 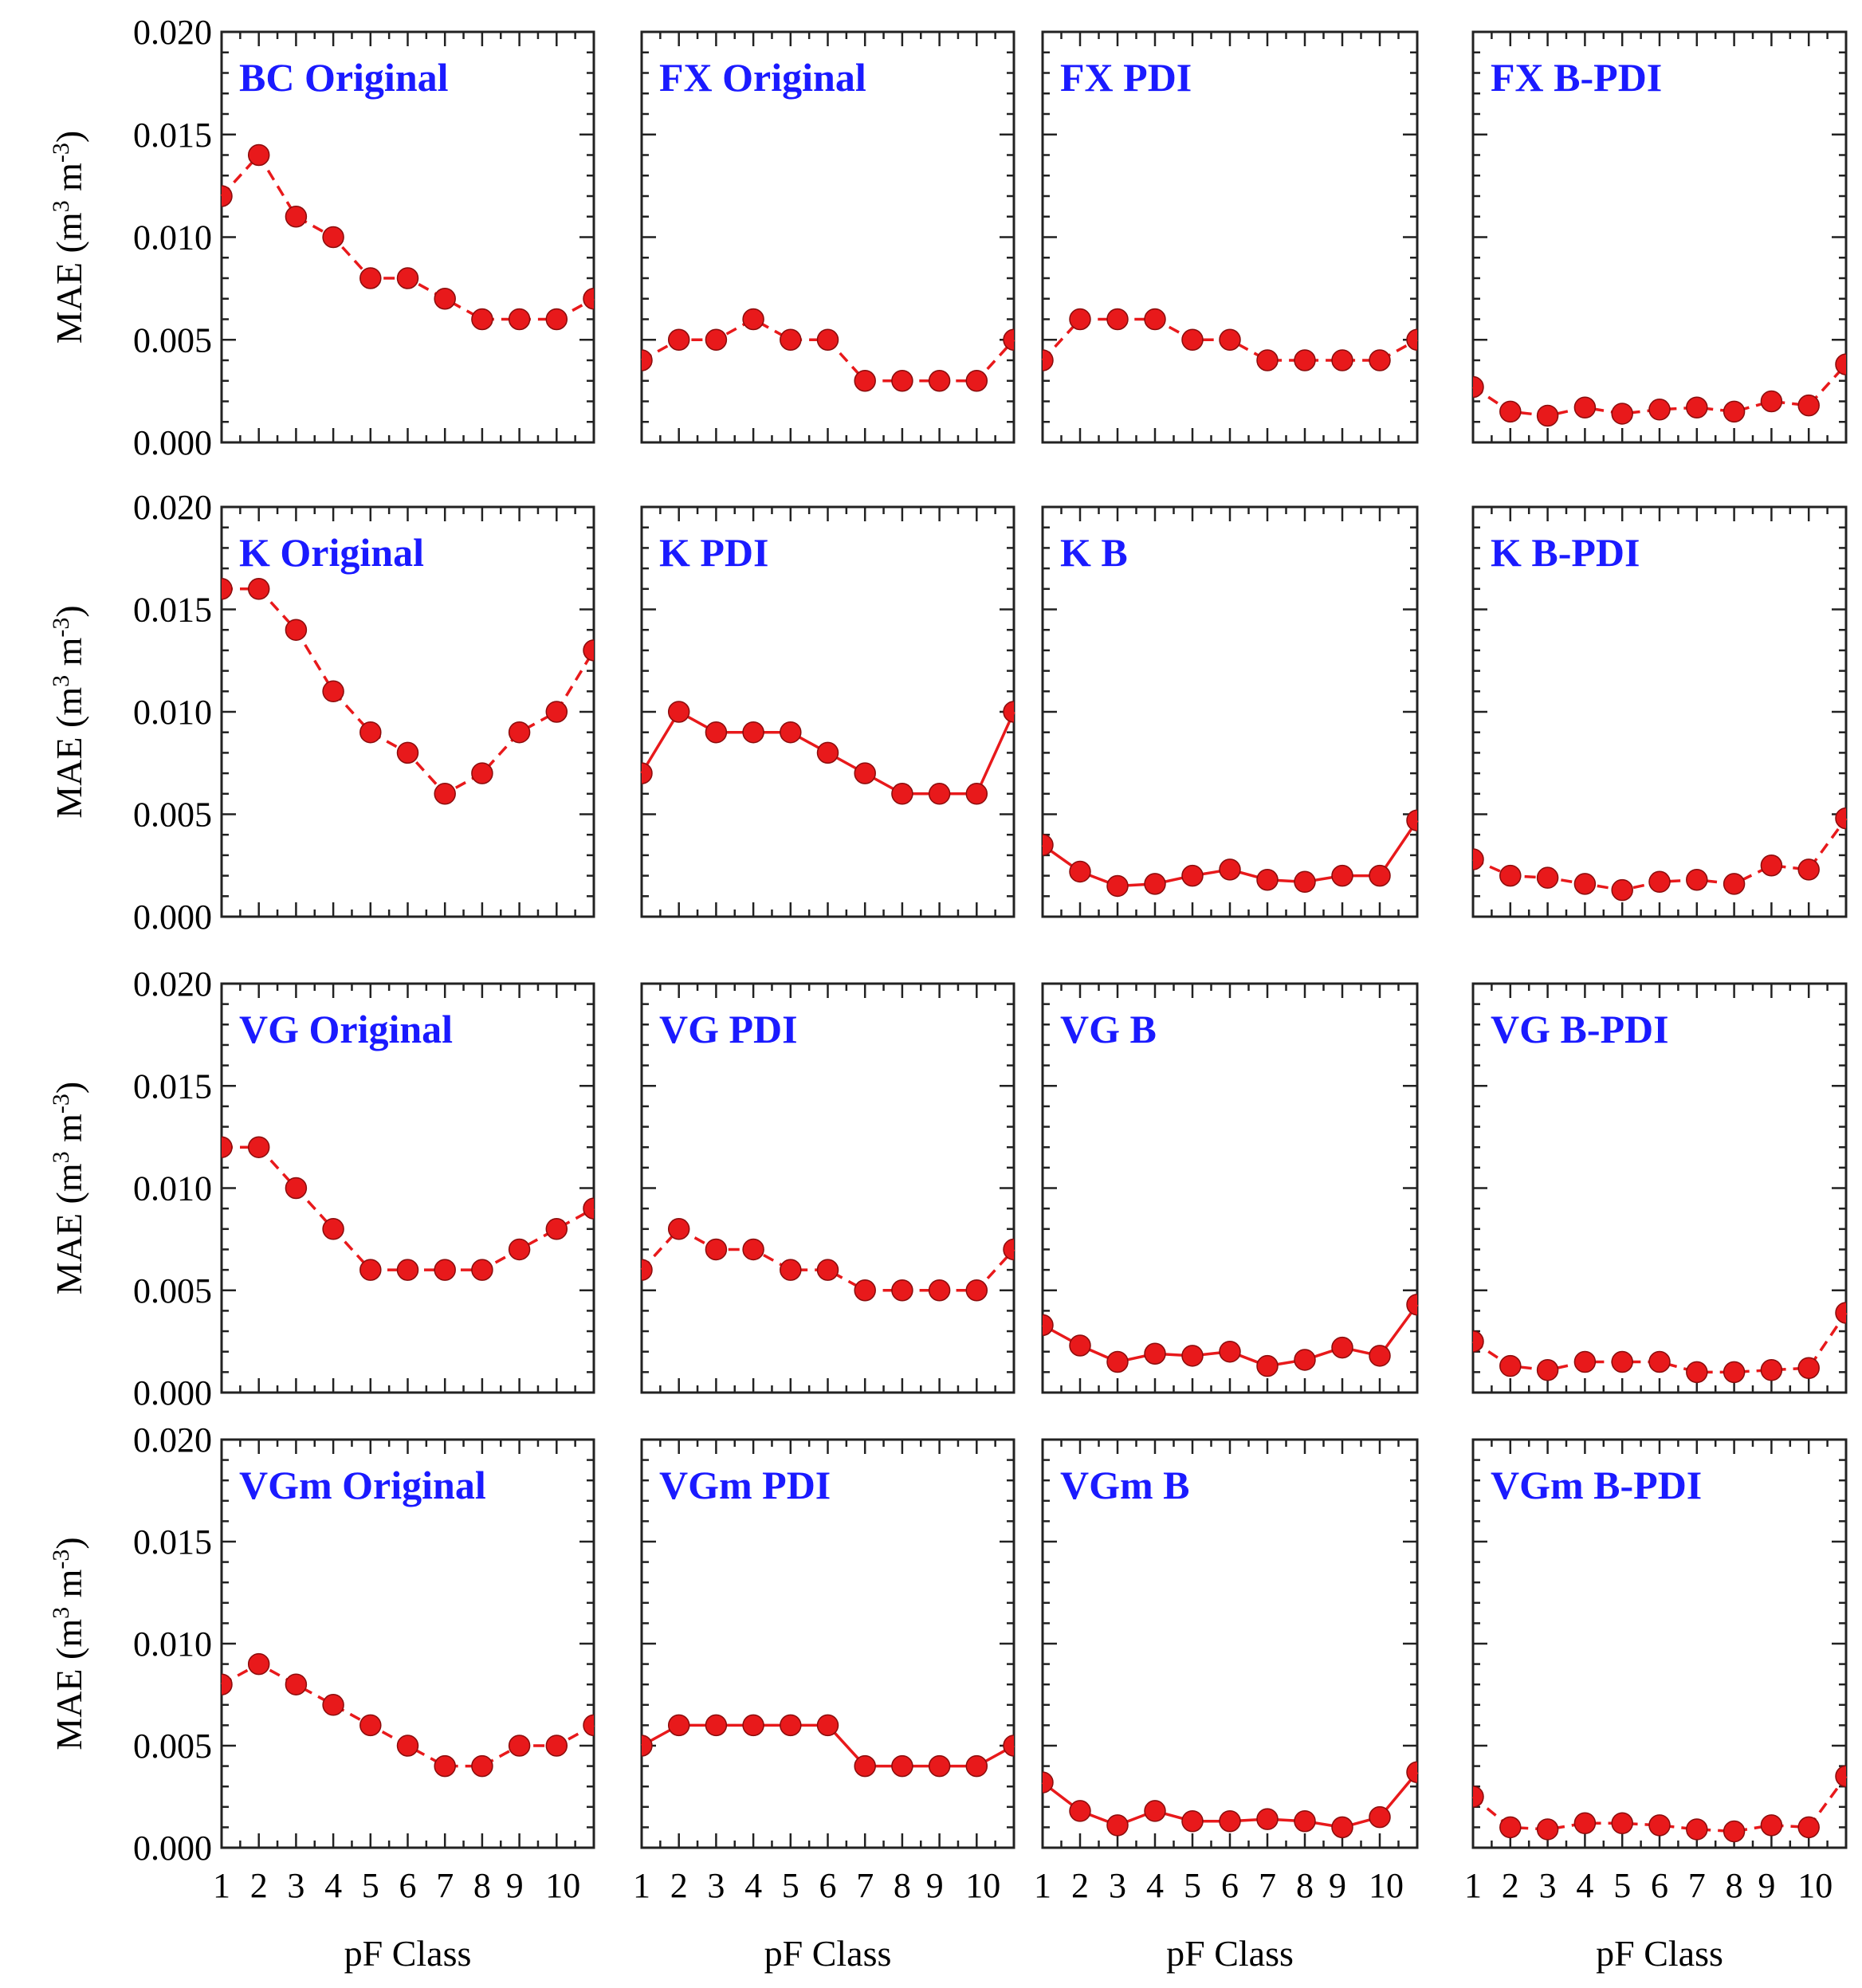 I want to click on x-tick-label: 1, so click(x=1042, y=1885).